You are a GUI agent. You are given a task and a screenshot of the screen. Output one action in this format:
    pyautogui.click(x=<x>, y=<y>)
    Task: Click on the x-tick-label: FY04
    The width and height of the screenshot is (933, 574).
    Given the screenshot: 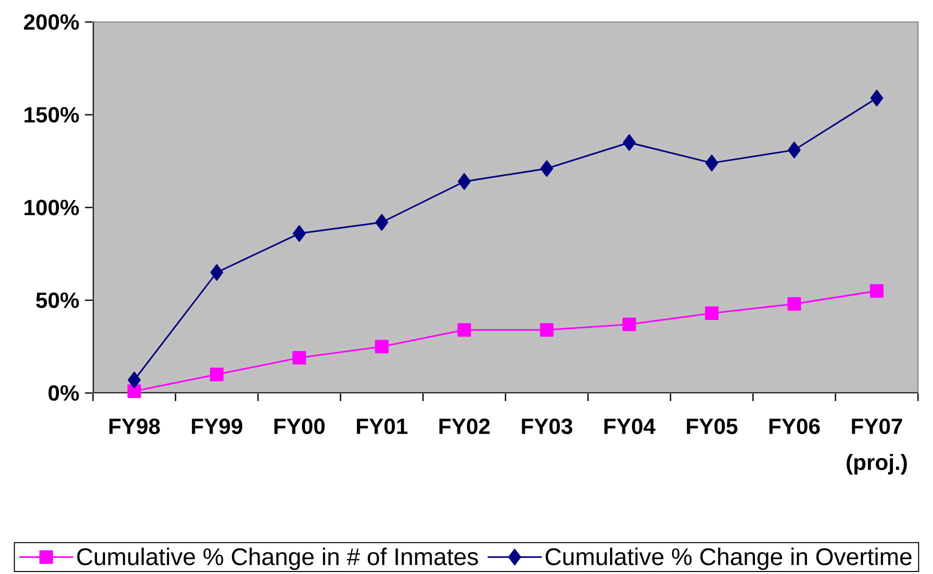 What is the action you would take?
    pyautogui.click(x=630, y=426)
    